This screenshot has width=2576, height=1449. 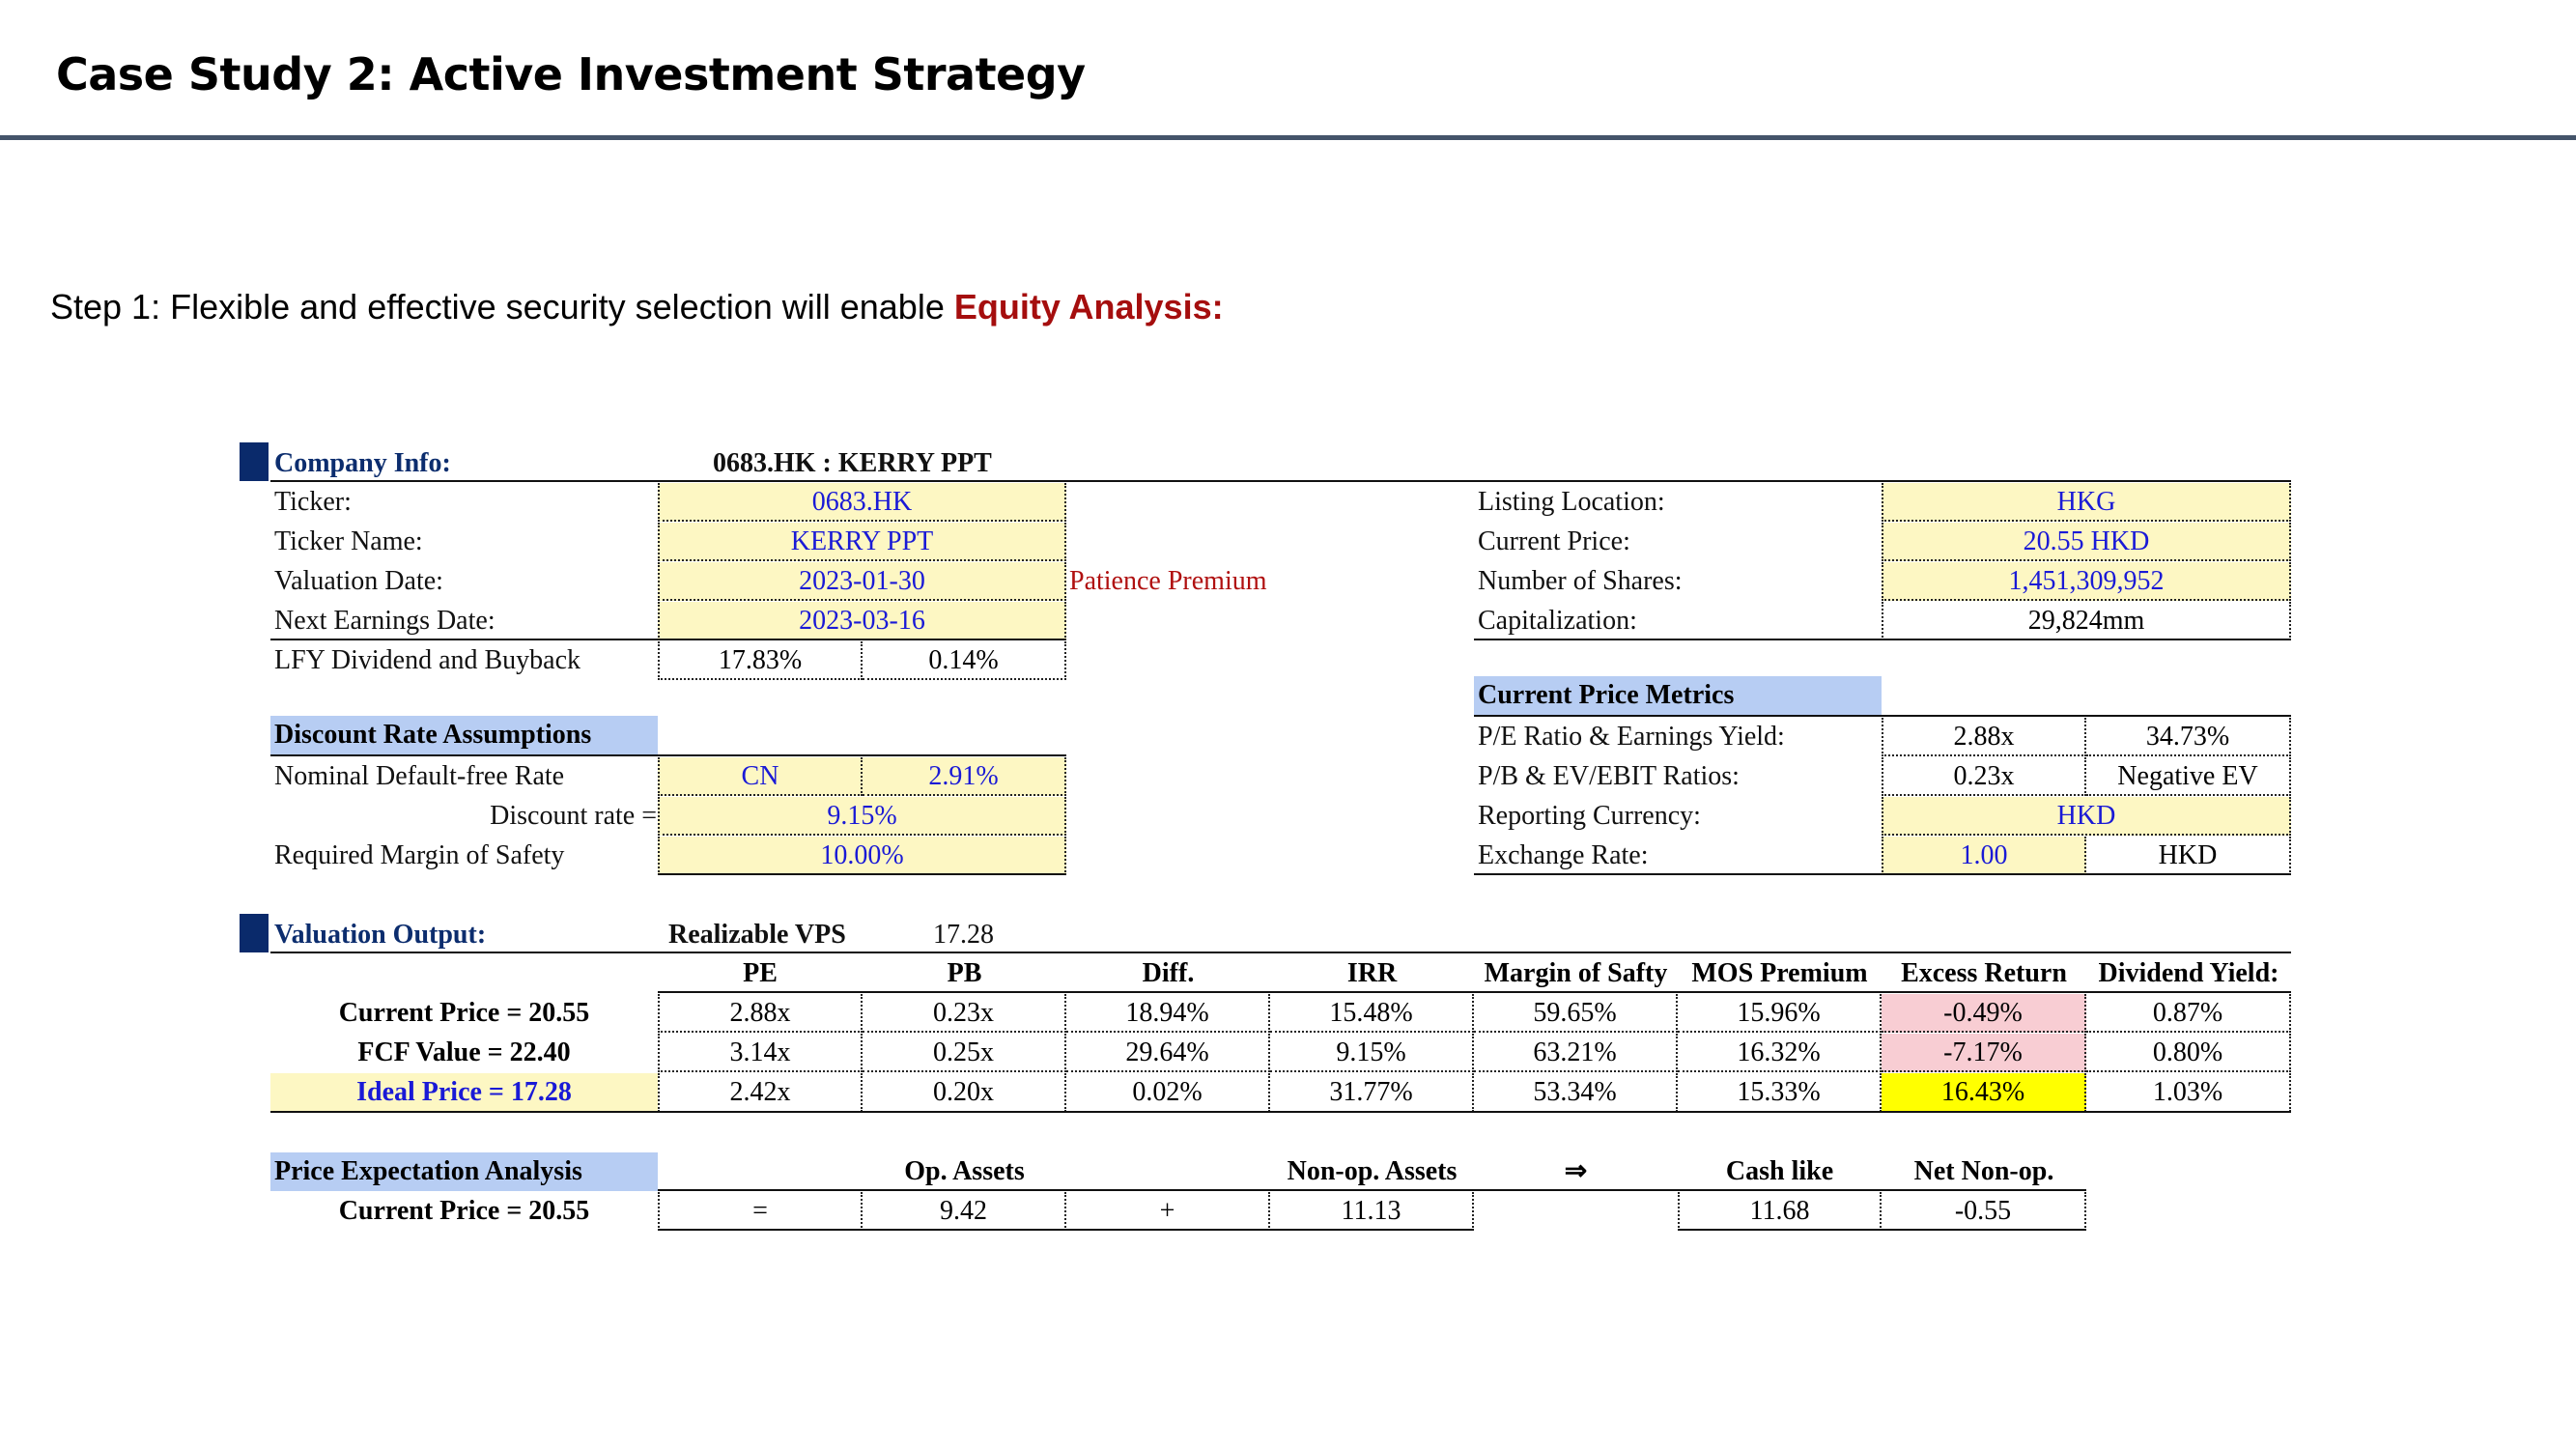 What do you see at coordinates (1372, 1211) in the screenshot?
I see `nonop-assets-value: 11.13` at bounding box center [1372, 1211].